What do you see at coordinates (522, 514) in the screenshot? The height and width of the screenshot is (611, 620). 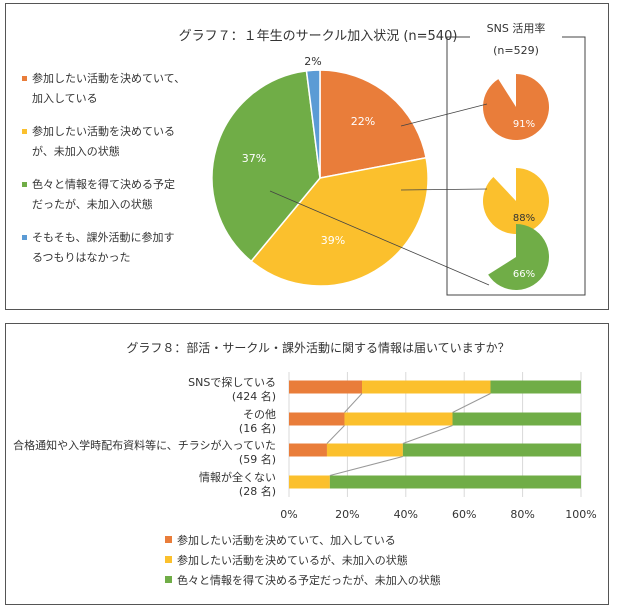 I see `x-tick-label: 80%` at bounding box center [522, 514].